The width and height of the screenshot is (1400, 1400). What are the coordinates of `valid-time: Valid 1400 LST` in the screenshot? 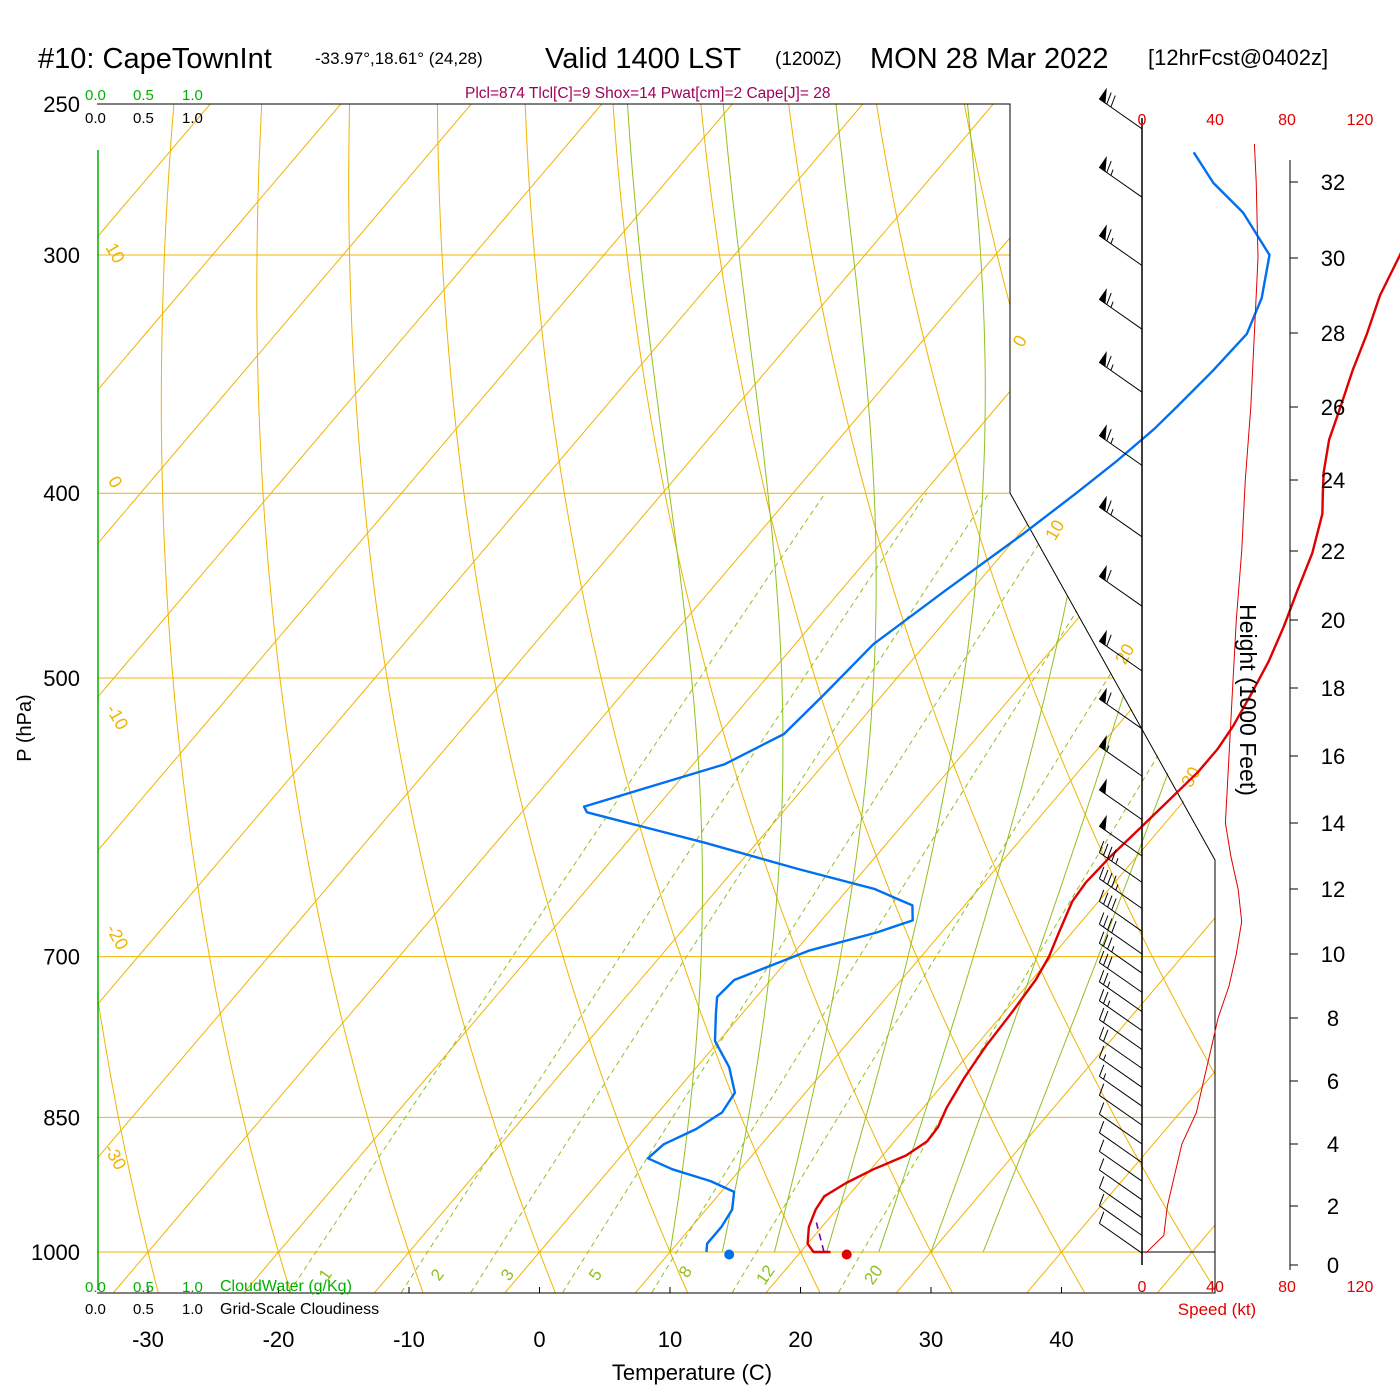 It's located at (643, 59).